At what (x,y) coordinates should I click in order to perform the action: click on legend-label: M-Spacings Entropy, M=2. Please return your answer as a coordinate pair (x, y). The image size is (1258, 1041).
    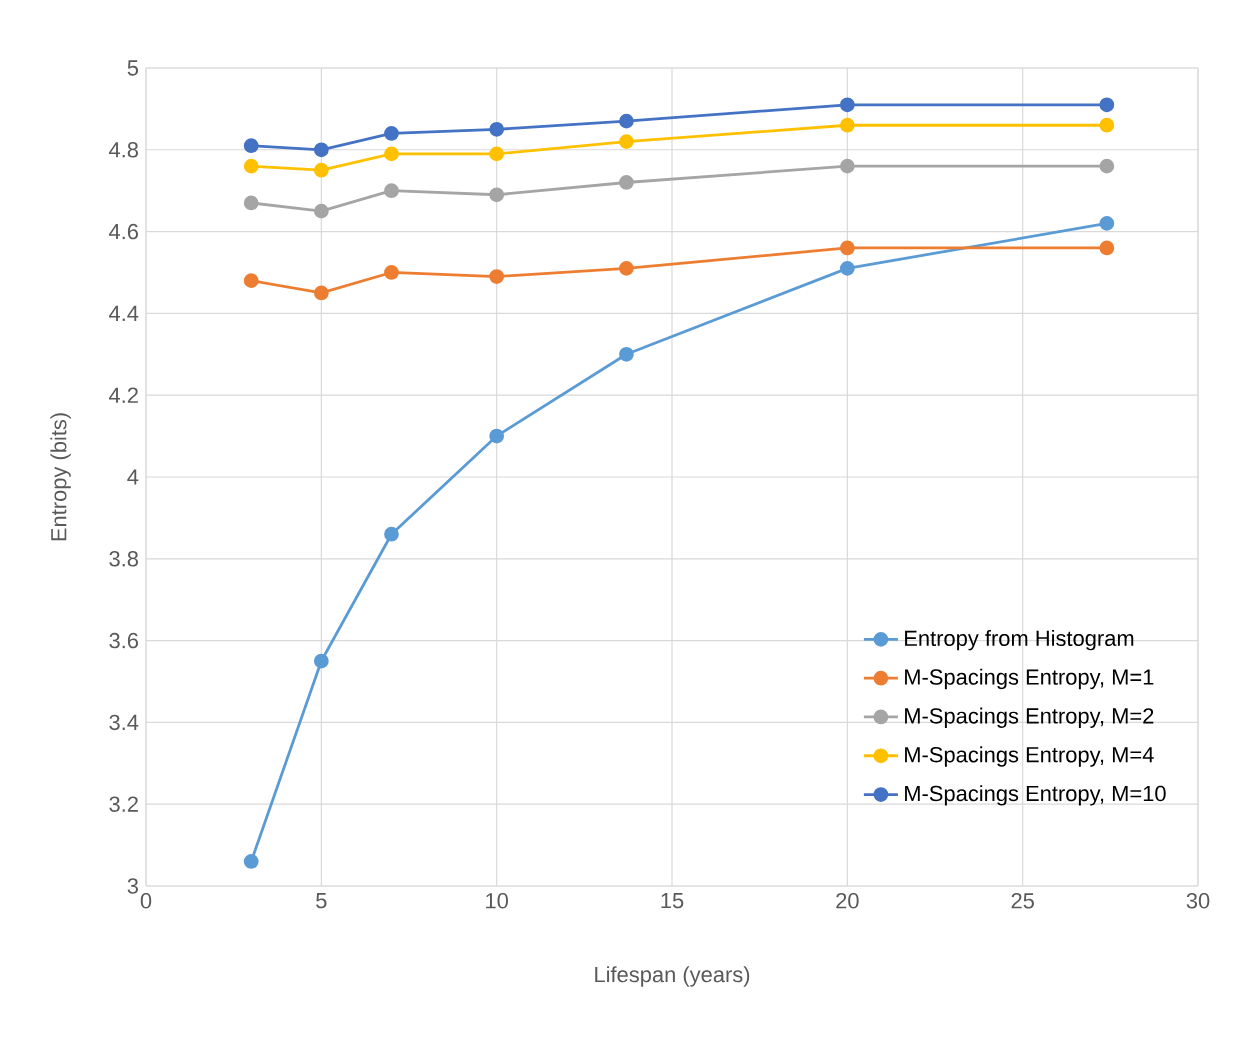
    Looking at the image, I should click on (1029, 717).